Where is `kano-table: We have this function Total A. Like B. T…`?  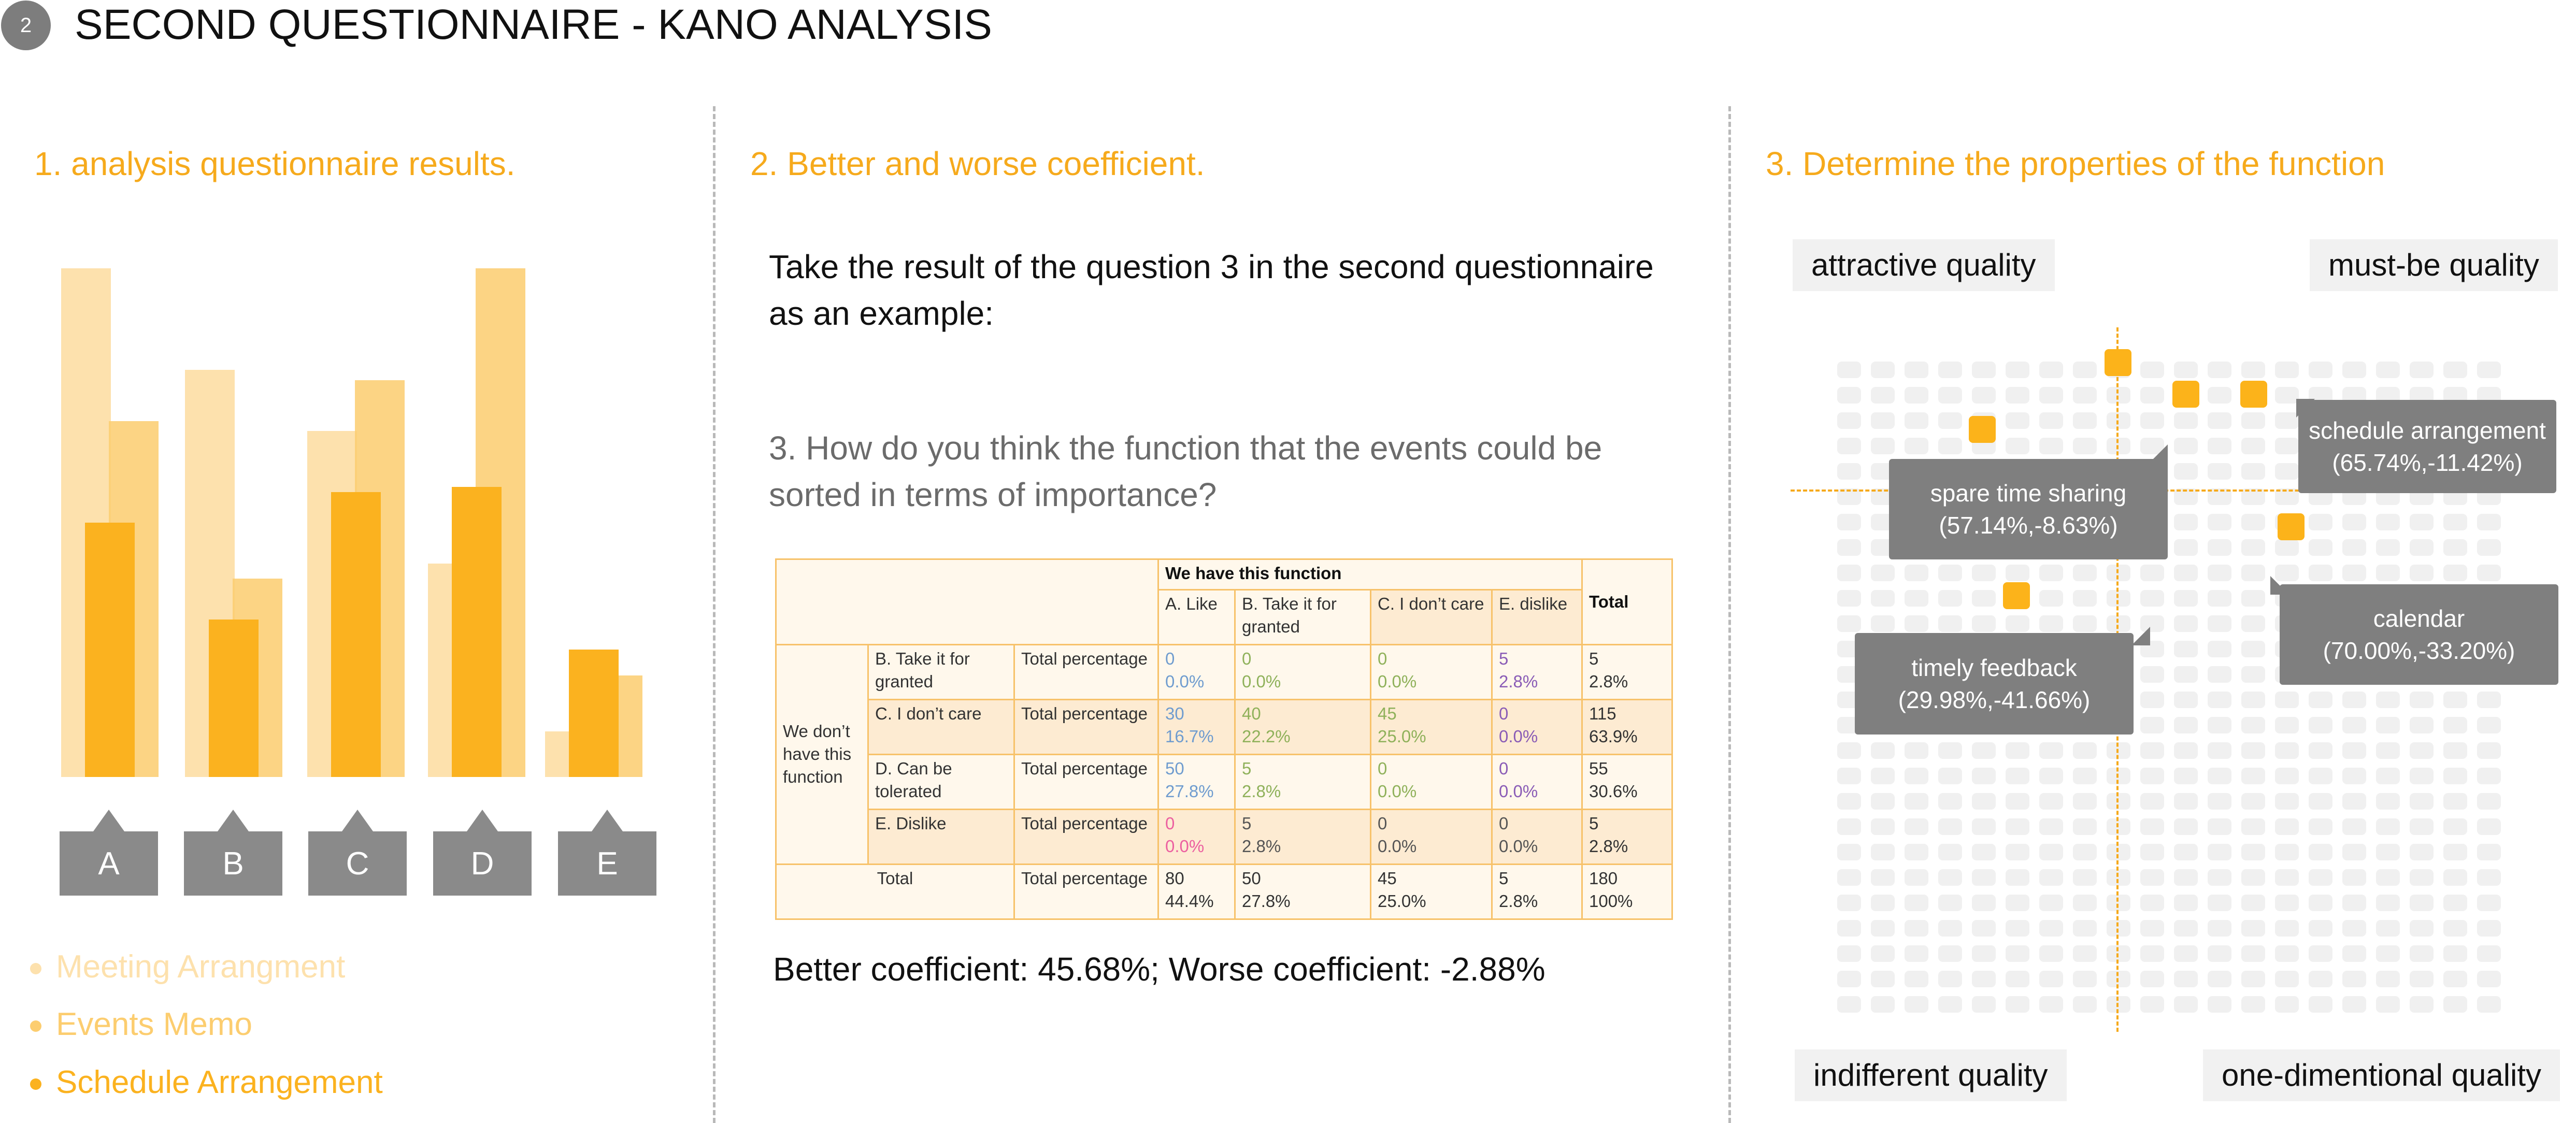
kano-table: We have this function Total A. Like B. T… is located at coordinates (1224, 739).